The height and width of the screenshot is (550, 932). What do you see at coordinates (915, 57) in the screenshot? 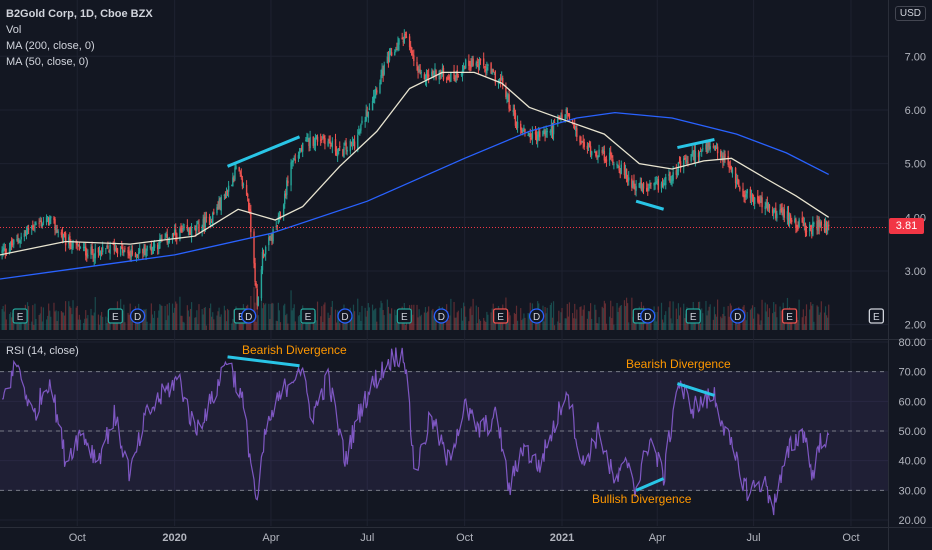
I see `price-tick-label: 7.00` at bounding box center [915, 57].